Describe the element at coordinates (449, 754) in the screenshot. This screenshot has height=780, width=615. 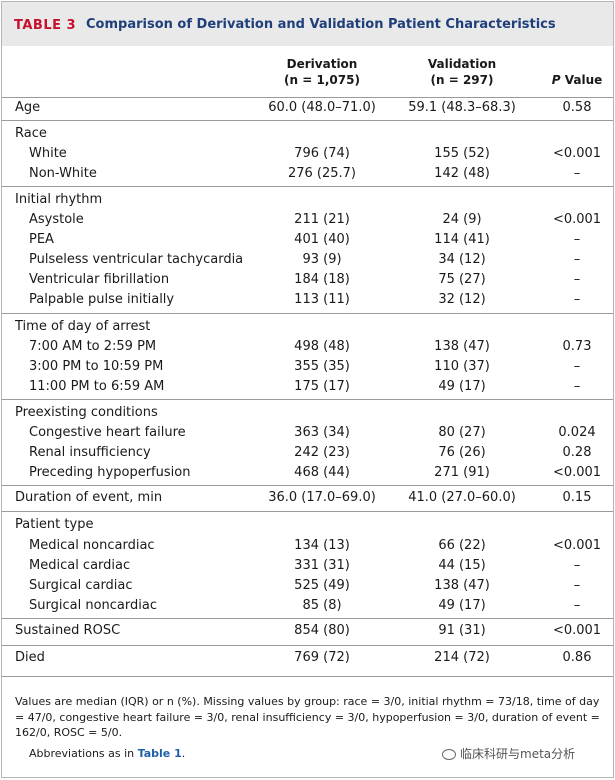
I see `wechat-icon` at that location.